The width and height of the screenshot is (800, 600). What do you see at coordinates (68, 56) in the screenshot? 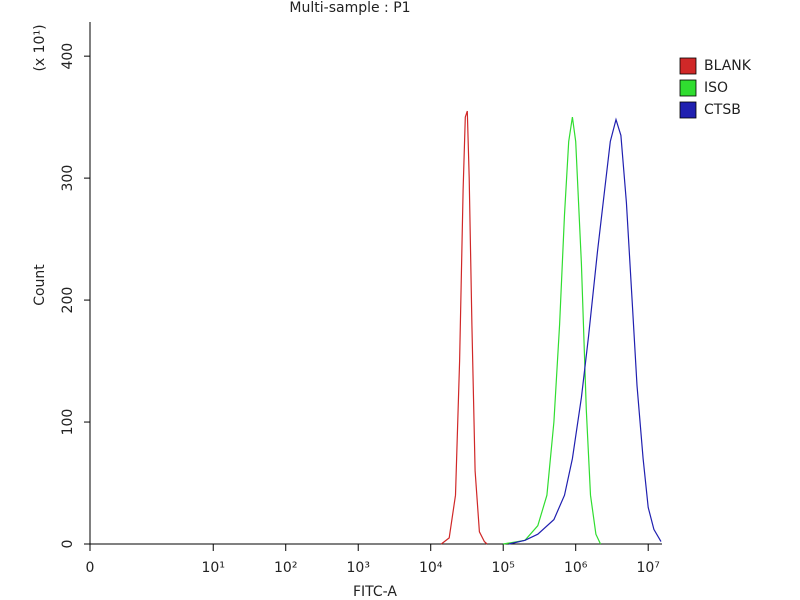
I see `y-tick-label: 400` at bounding box center [68, 56].